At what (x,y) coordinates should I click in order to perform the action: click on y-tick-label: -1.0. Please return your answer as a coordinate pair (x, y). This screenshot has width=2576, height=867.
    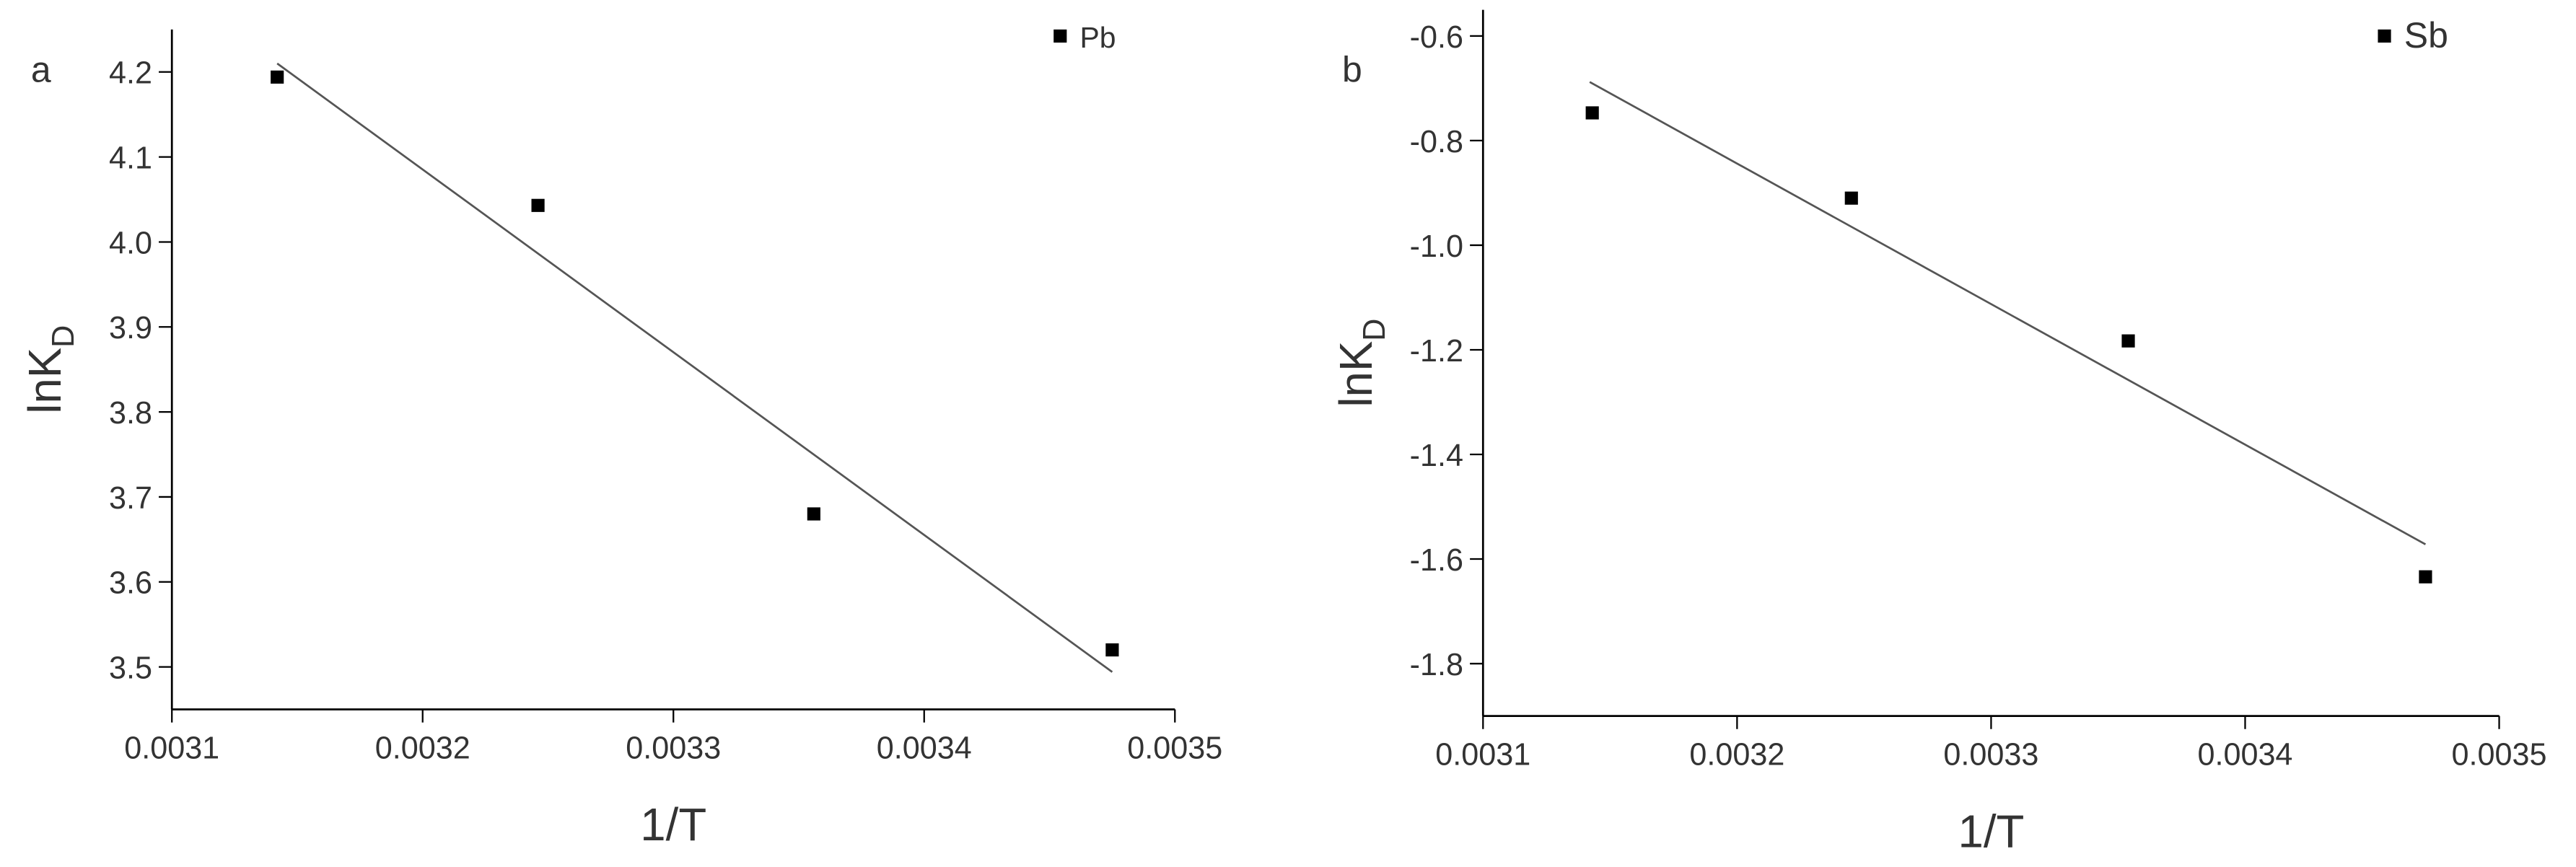
    Looking at the image, I should click on (1436, 246).